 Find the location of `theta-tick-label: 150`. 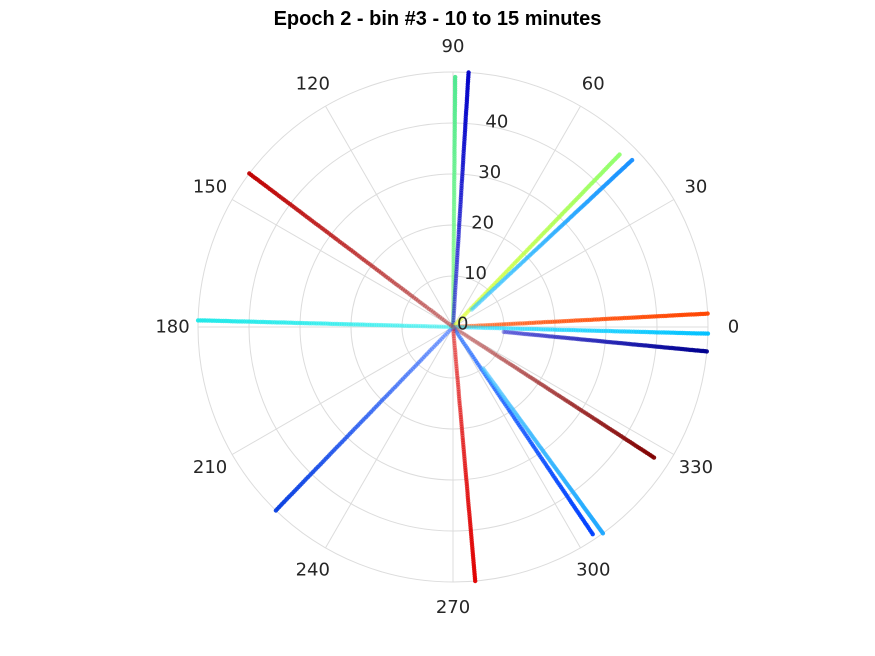

theta-tick-label: 150 is located at coordinates (210, 186).